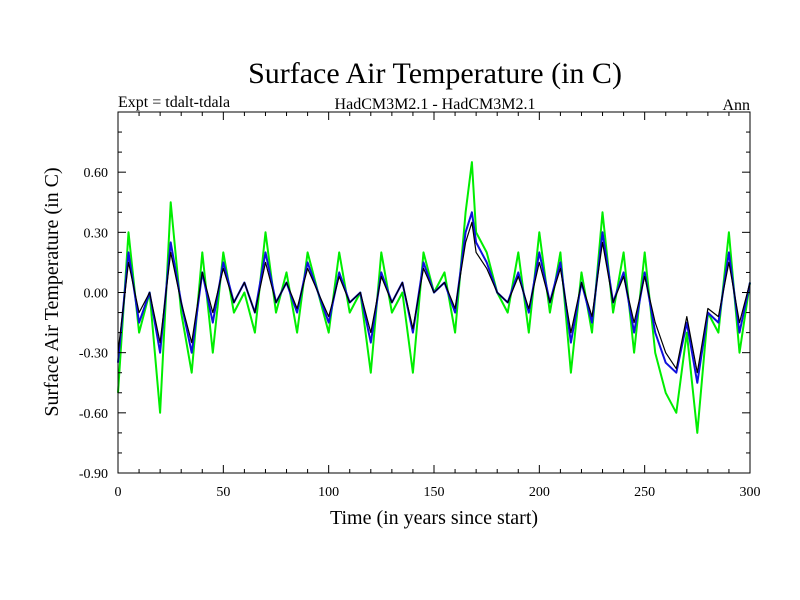 The height and width of the screenshot is (600, 800). I want to click on x-tick-label: 250, so click(644, 492).